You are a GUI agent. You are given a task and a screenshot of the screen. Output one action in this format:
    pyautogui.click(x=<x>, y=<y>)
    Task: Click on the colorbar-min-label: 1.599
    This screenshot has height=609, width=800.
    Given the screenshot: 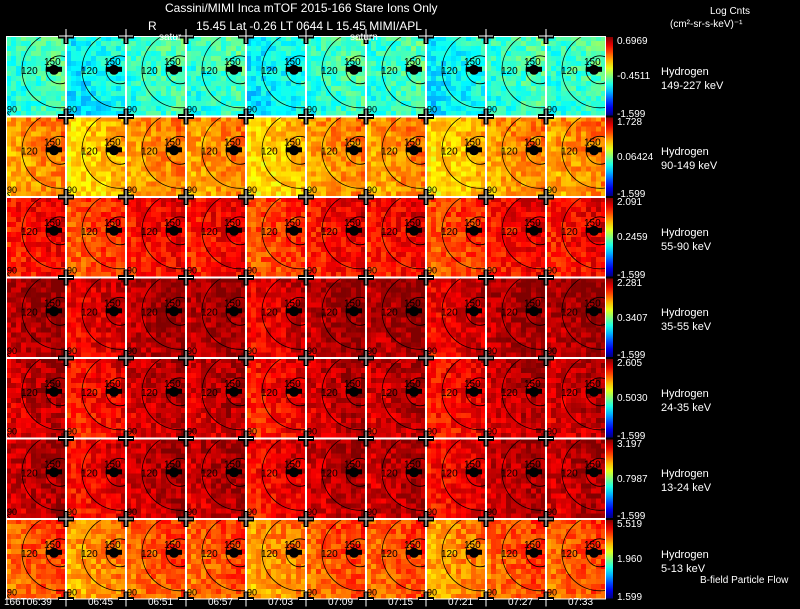 What is the action you would take?
    pyautogui.click(x=630, y=597)
    